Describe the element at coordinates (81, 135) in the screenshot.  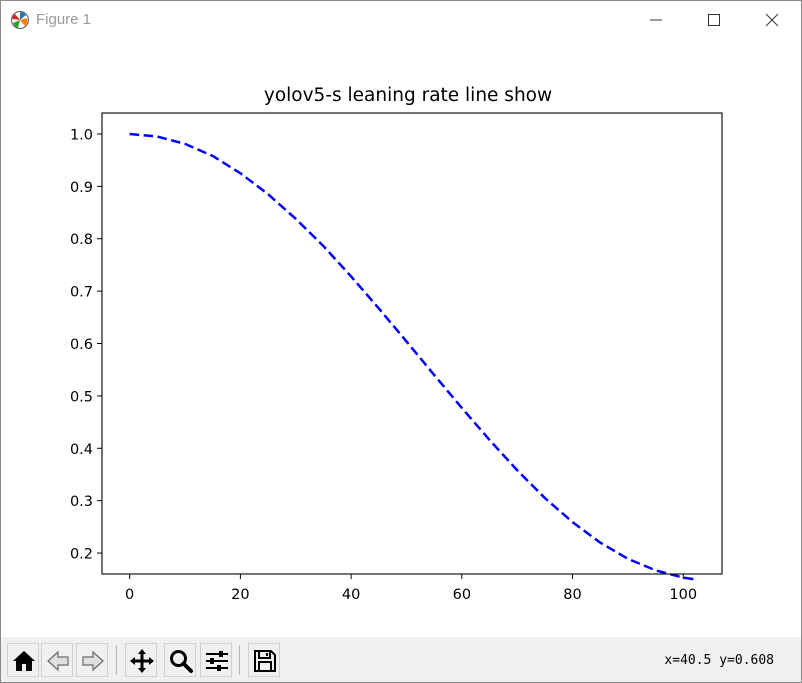
I see `y-tick-label: 1.0` at that location.